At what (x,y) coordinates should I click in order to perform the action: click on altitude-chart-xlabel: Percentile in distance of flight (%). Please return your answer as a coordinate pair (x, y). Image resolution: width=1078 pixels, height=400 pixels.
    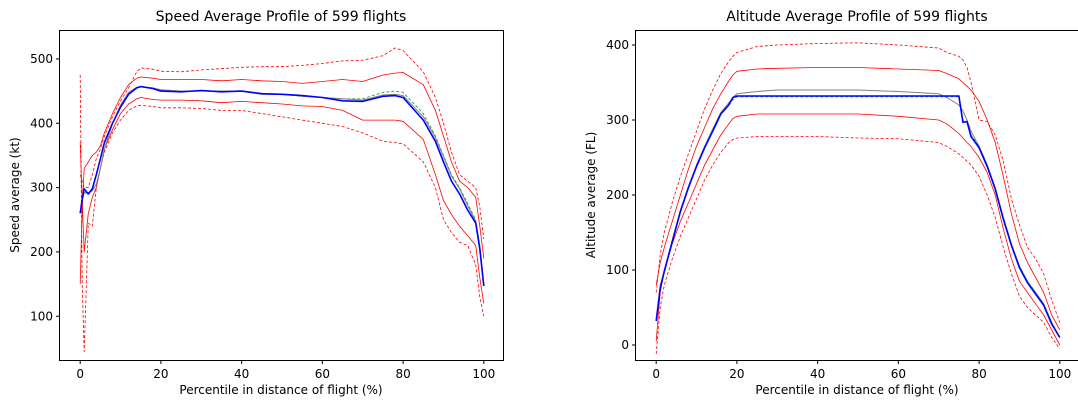
    Looking at the image, I should click on (856, 390).